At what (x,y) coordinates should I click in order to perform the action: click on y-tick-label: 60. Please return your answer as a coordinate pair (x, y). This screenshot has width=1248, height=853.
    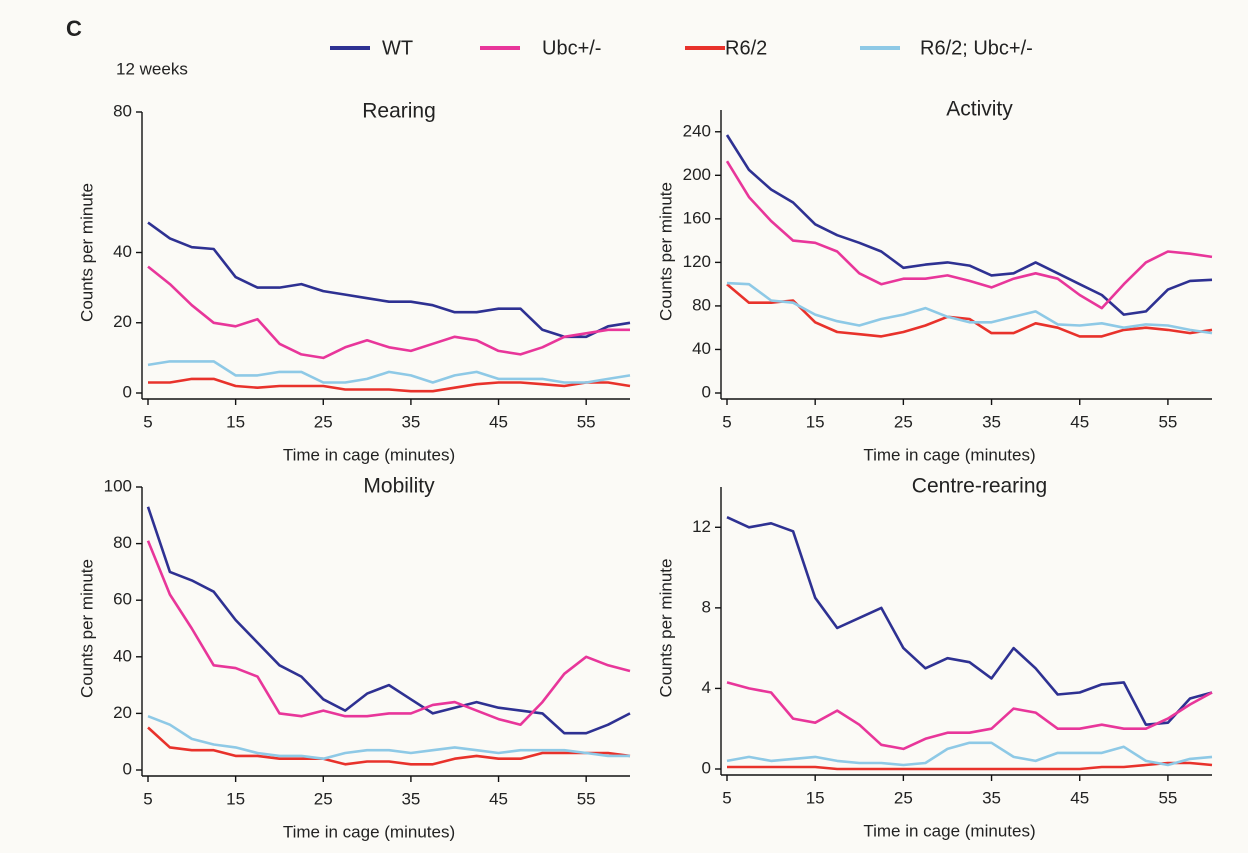
    Looking at the image, I should click on (122, 599).